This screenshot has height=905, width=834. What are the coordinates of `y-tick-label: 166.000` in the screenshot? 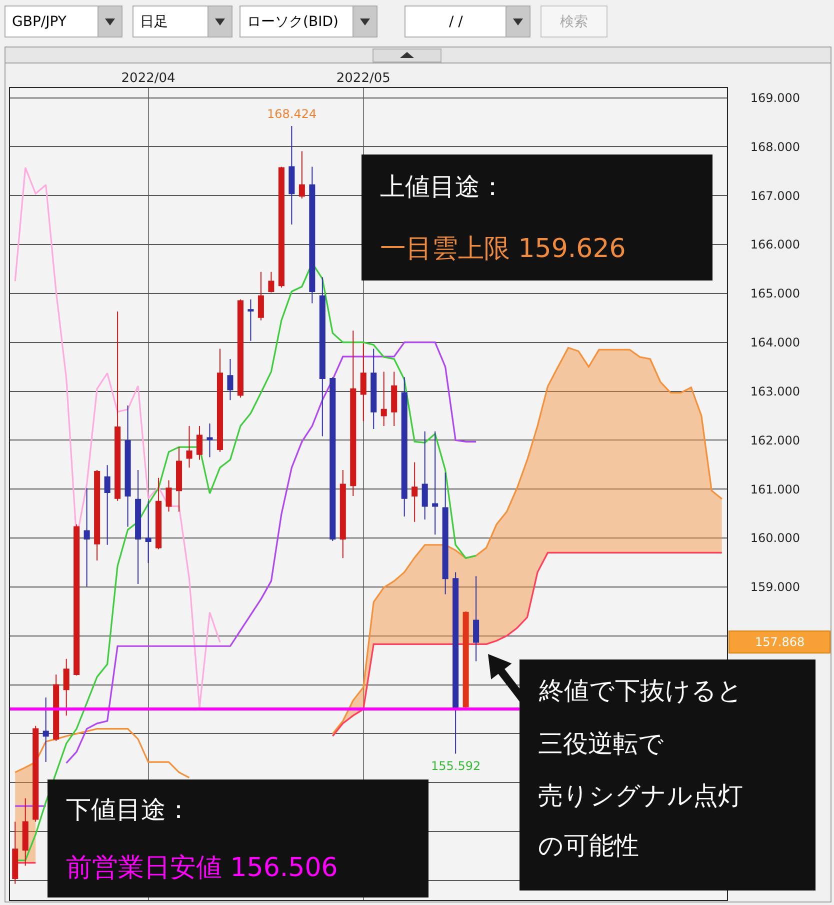 It's located at (775, 245).